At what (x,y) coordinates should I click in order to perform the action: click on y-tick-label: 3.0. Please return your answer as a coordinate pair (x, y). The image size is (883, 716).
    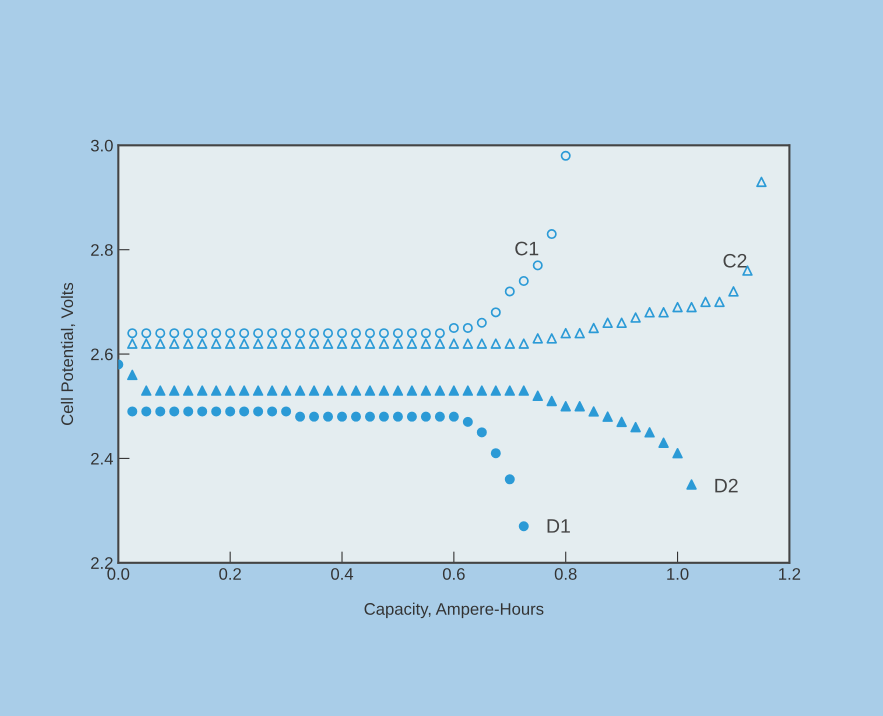
    Looking at the image, I should click on (101, 146).